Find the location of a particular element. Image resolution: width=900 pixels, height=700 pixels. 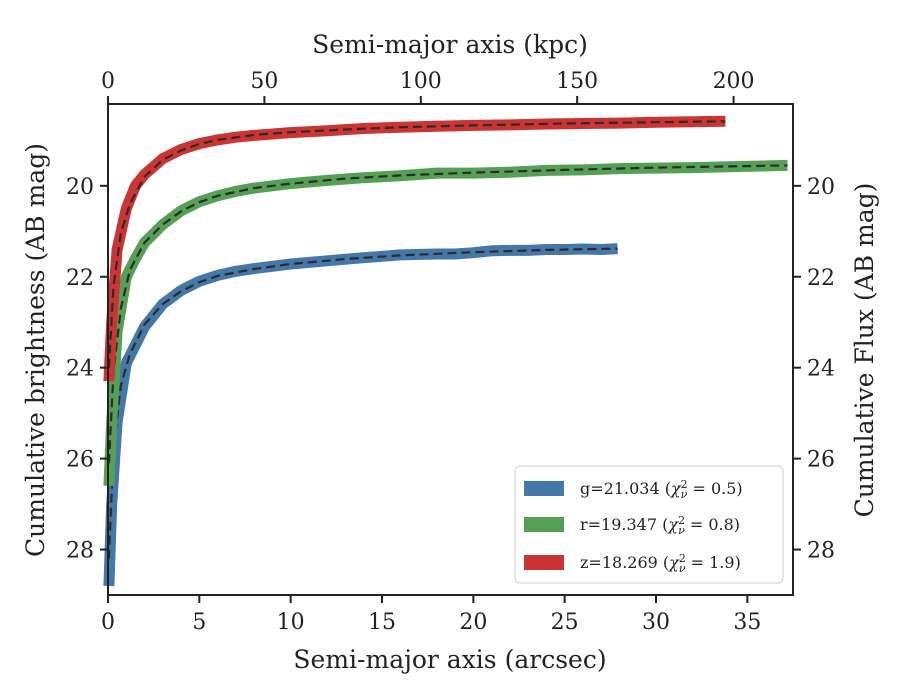

x-tick-label-30: 30 is located at coordinates (656, 622).